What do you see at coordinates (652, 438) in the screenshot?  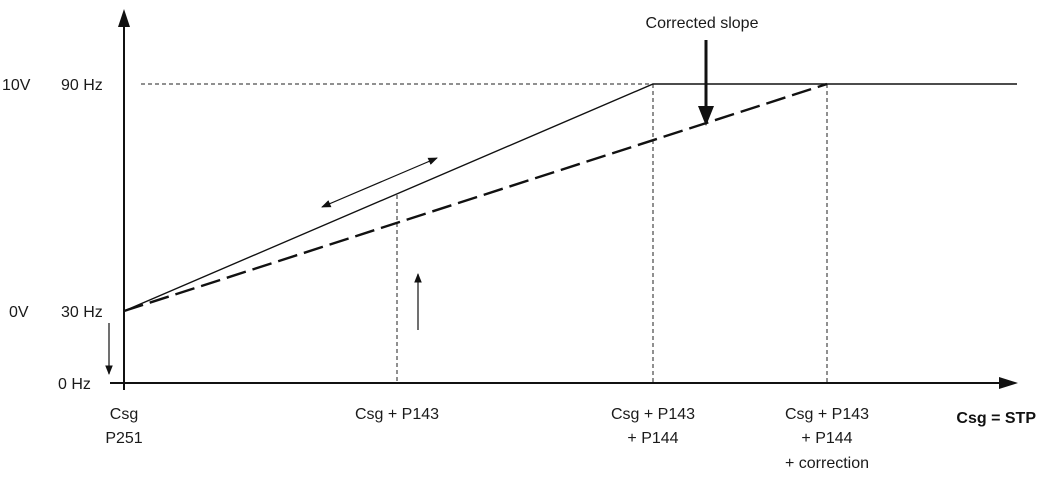 I see `label-p144-line2: + P144` at bounding box center [652, 438].